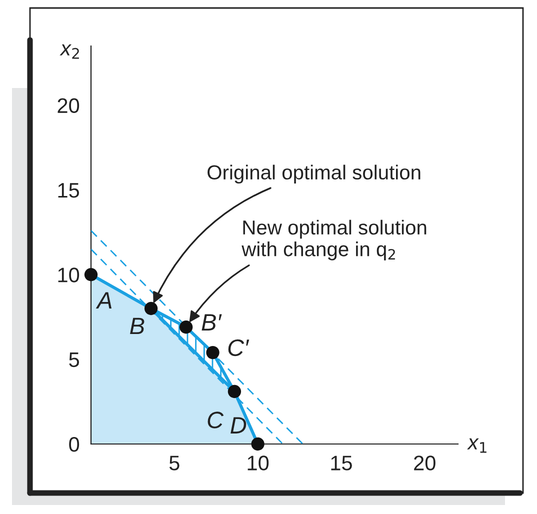 This screenshot has height=514, width=537. I want to click on annotation: C′, so click(239, 347).